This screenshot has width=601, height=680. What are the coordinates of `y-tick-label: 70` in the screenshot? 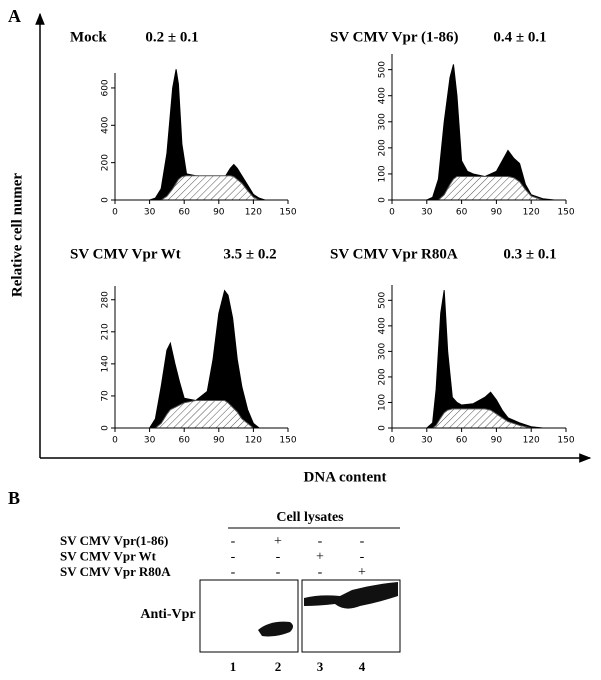 It's located at (106, 396).